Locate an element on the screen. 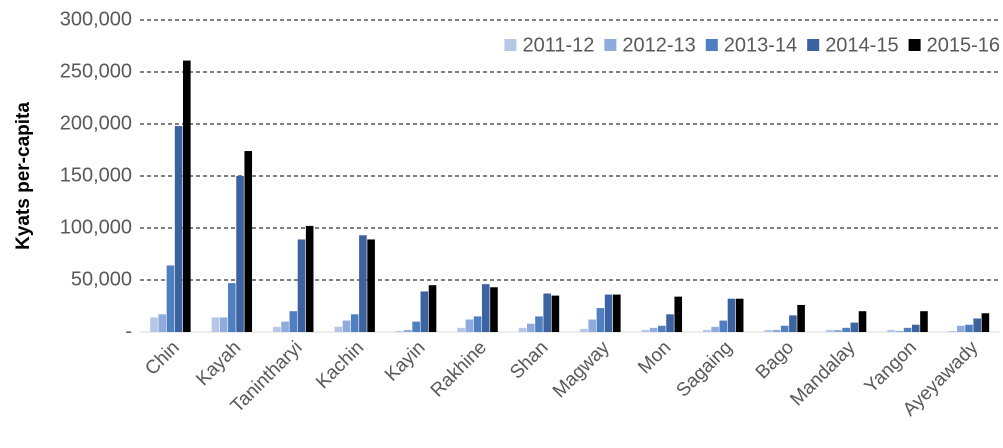 The height and width of the screenshot is (448, 1003). y-tick-label: - is located at coordinates (128, 331).